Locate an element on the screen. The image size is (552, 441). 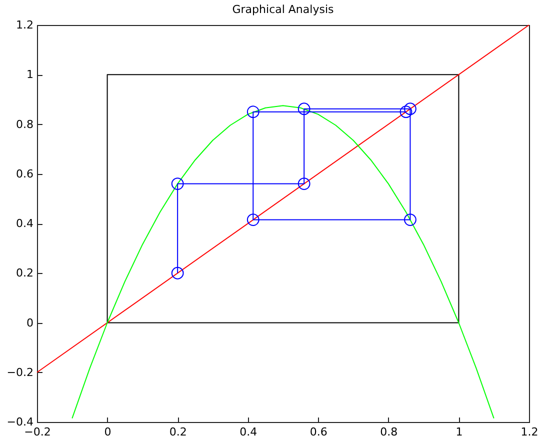
x-tick-label: 0.8 is located at coordinates (389, 432).